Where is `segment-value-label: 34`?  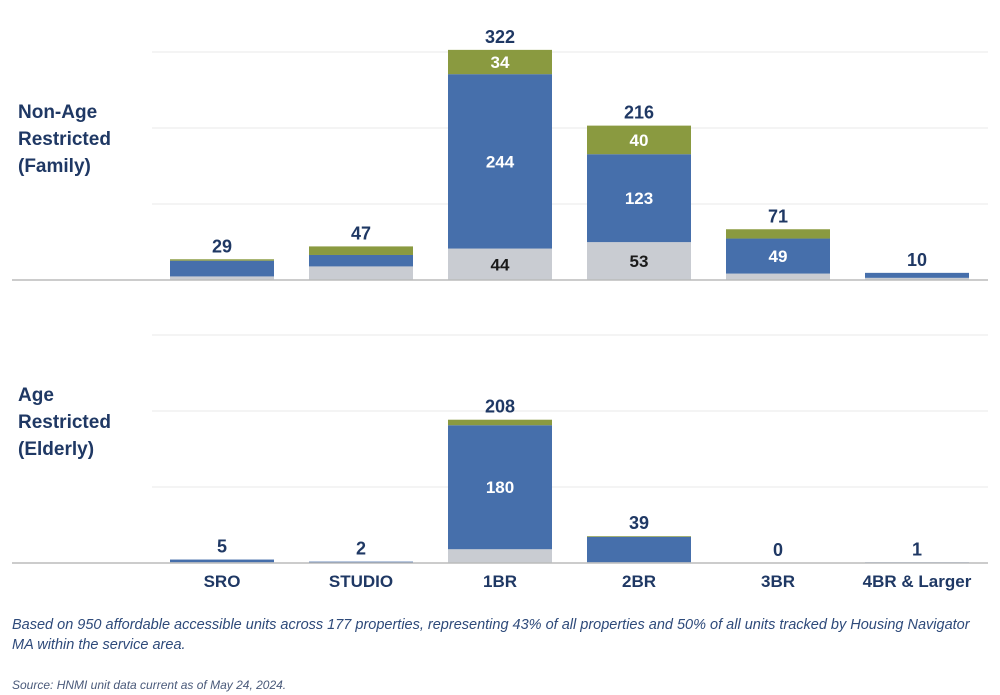
segment-value-label: 34 is located at coordinates (500, 62).